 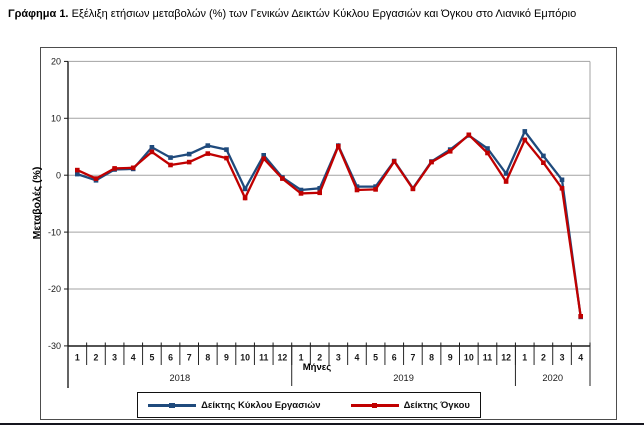 What do you see at coordinates (54, 289) in the screenshot?
I see `y-tick-label: -20` at bounding box center [54, 289].